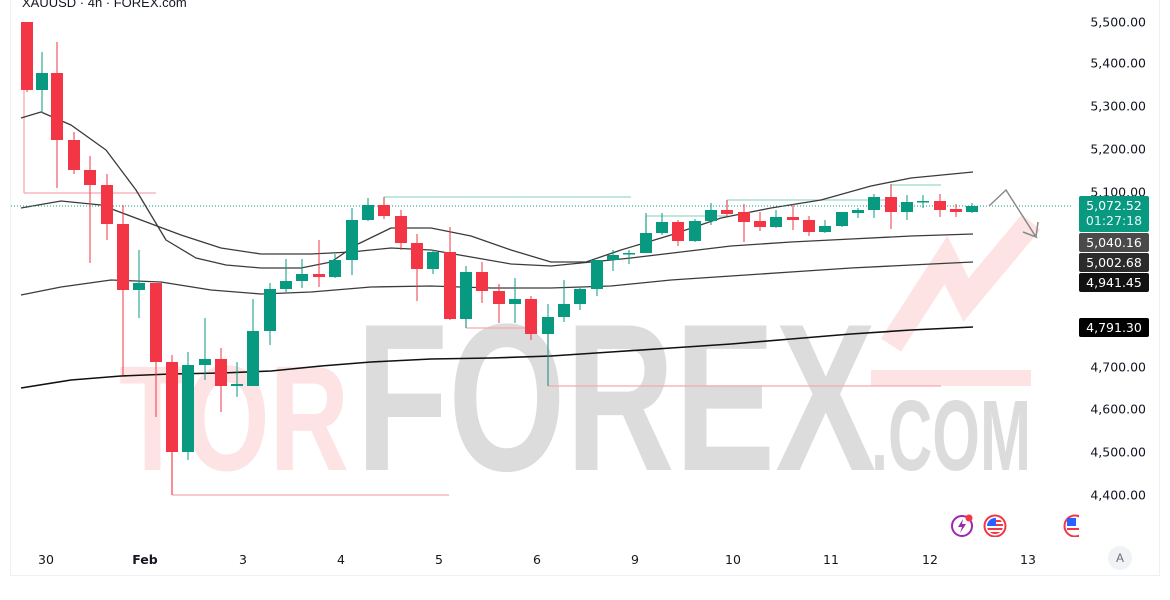  I want to click on price-tick-label: 5,100.00, so click(1118, 192).